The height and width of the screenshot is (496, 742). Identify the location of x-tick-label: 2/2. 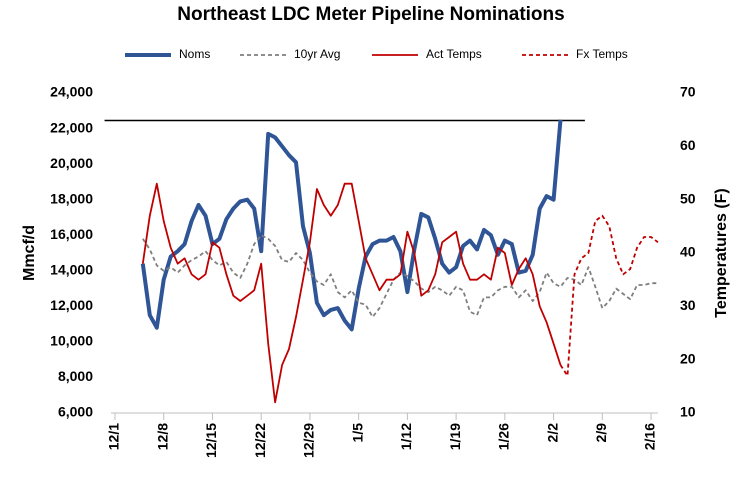
(552, 433).